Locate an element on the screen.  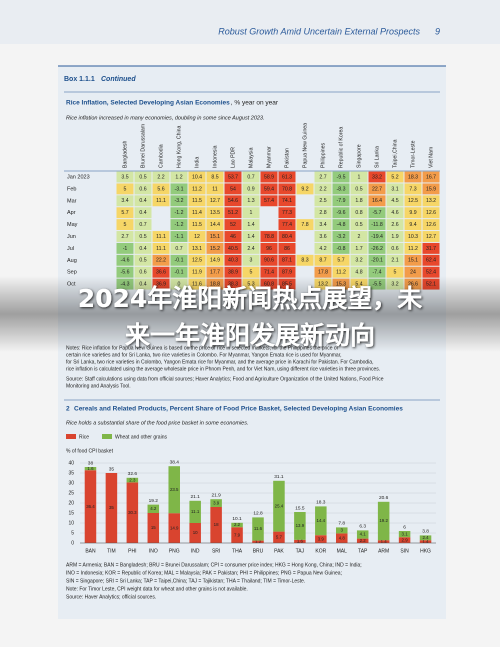
cell-value: 8.7 is located at coordinates (322, 261).